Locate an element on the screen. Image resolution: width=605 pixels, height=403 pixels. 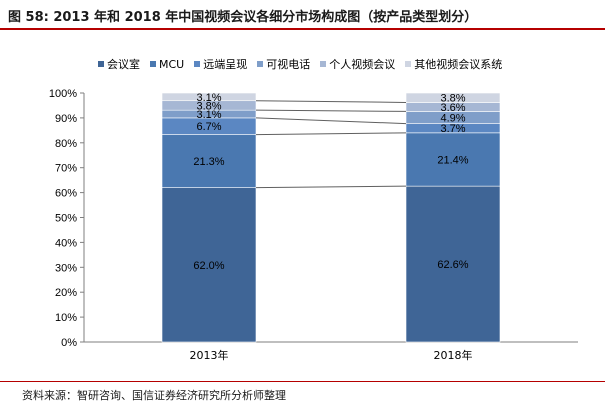
data-label: 3.6% is located at coordinates (452, 108).